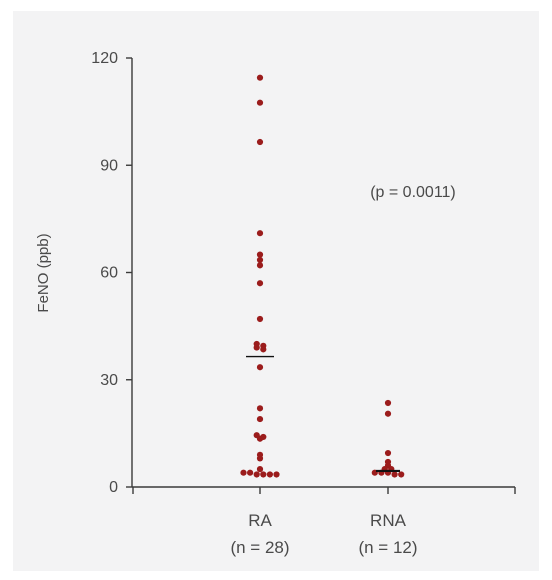  What do you see at coordinates (109, 273) in the screenshot?
I see `y-tick-label: 60` at bounding box center [109, 273].